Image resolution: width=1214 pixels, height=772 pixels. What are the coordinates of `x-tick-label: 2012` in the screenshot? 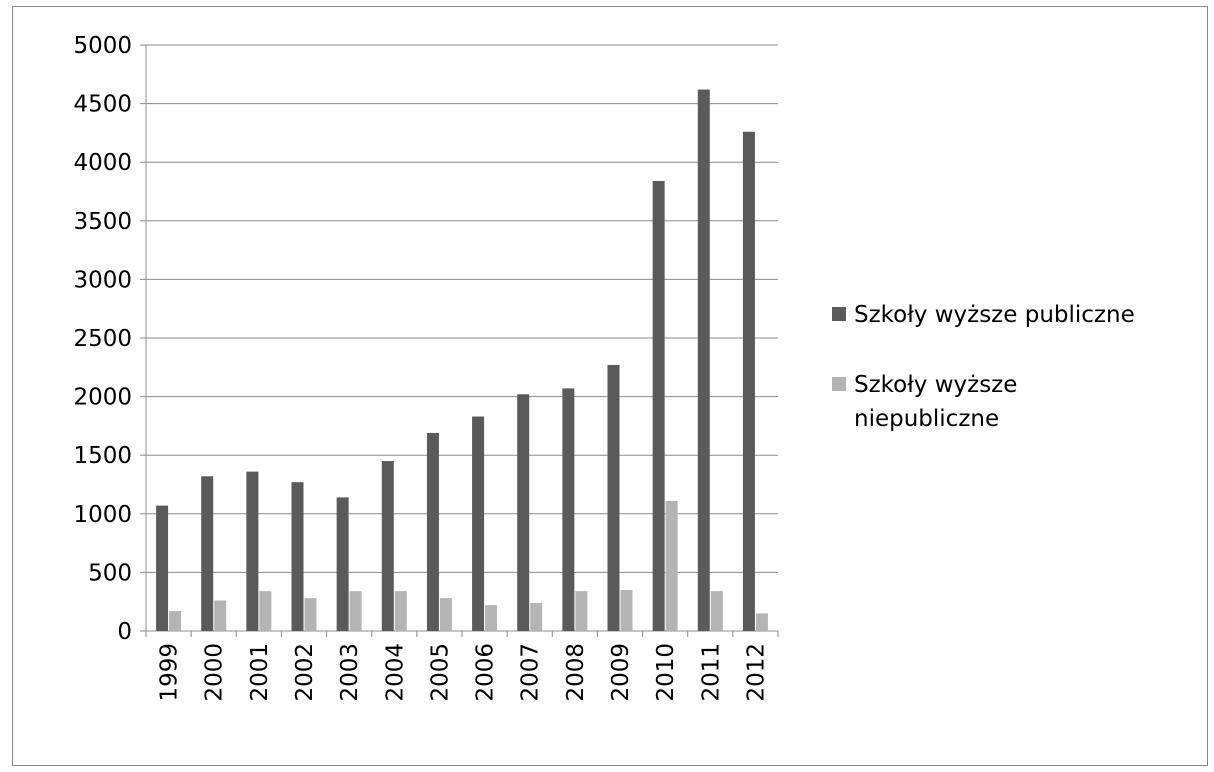 It's located at (756, 672).